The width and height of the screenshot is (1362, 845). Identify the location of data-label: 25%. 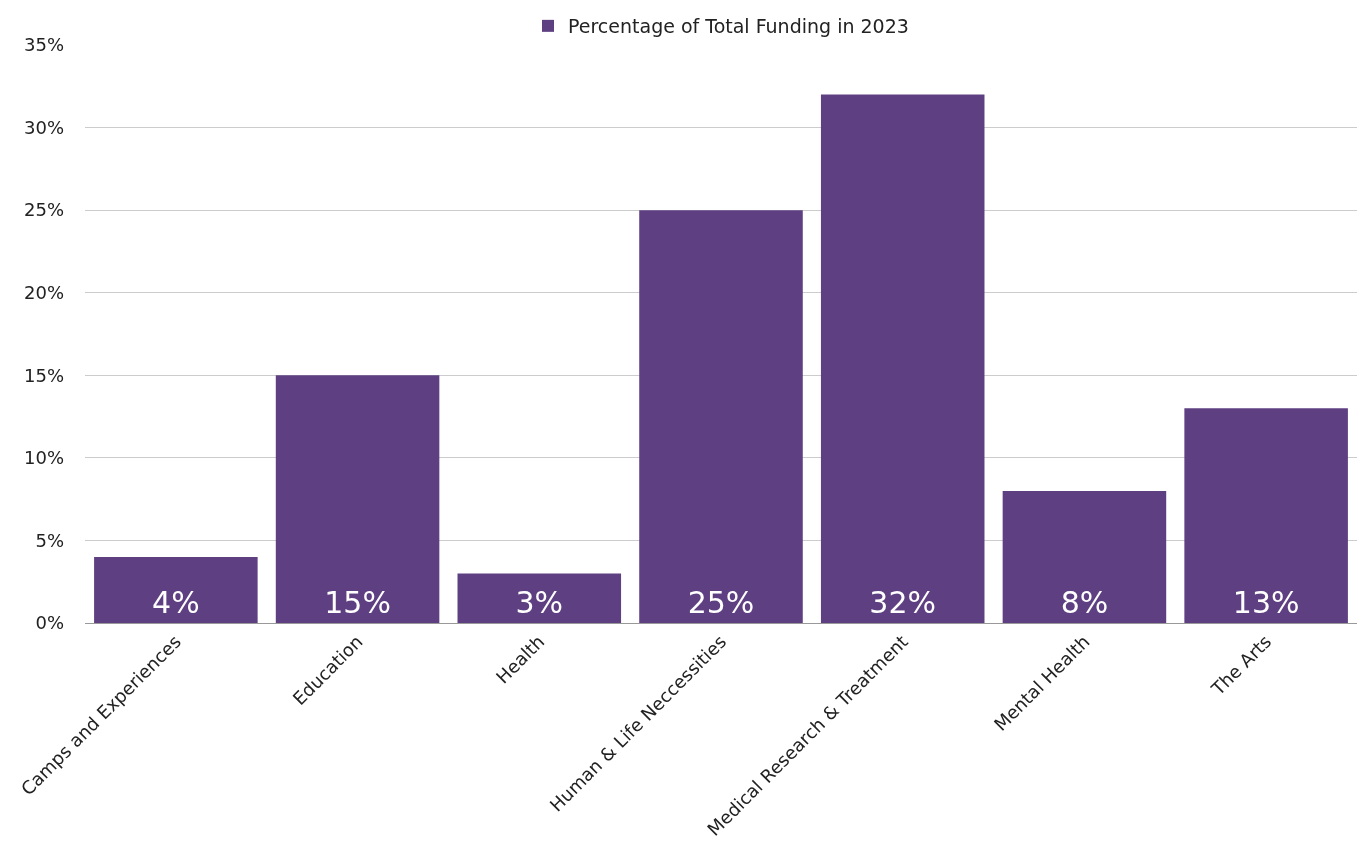
(721, 602).